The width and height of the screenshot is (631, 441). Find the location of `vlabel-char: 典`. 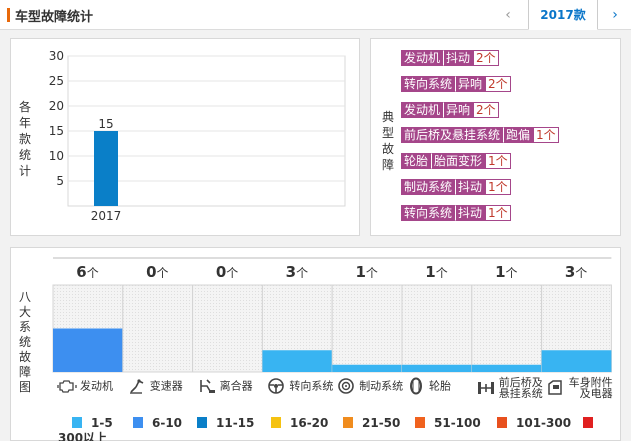

vlabel-char: 典 is located at coordinates (387, 117).